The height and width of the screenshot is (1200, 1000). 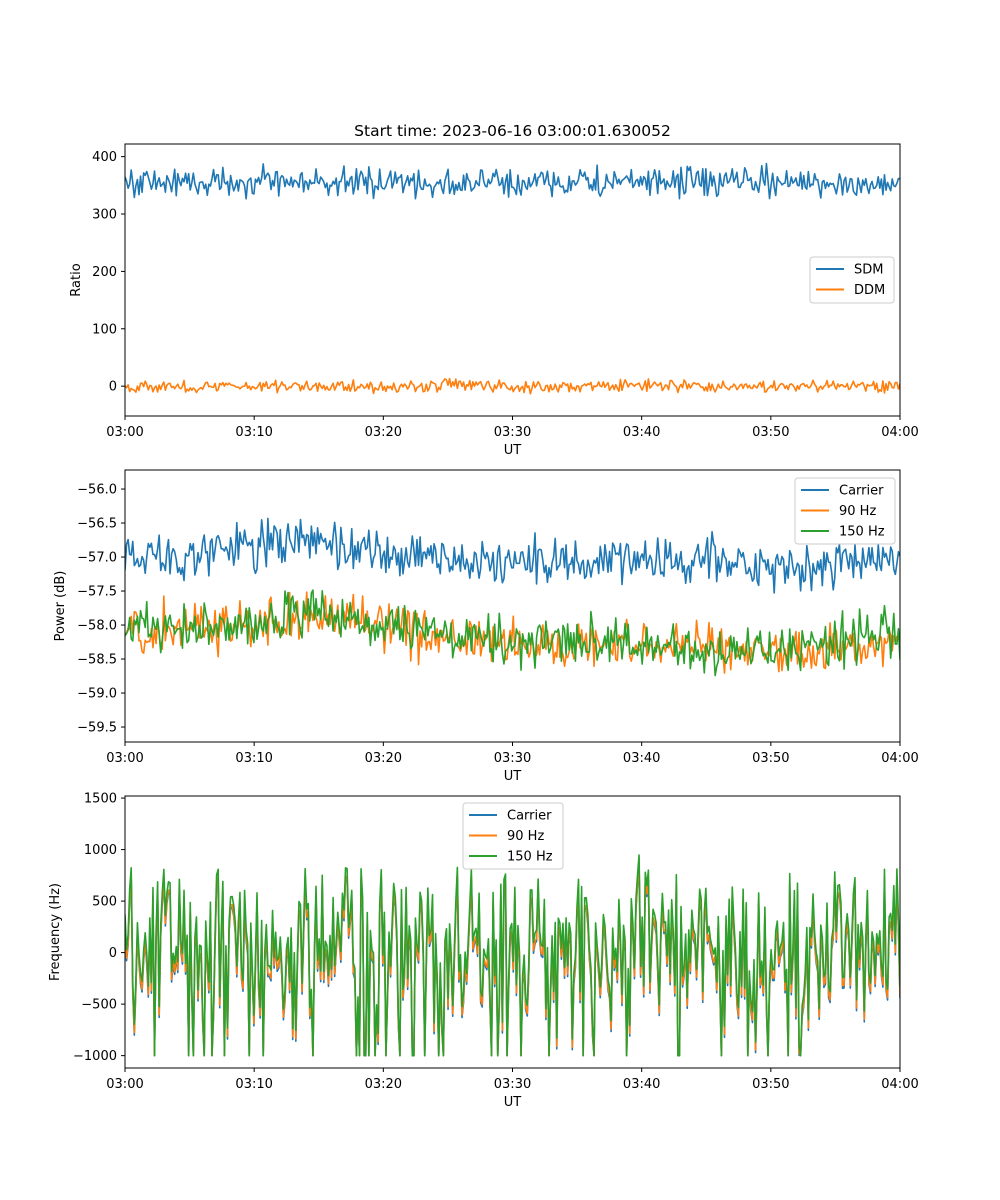 What do you see at coordinates (104, 215) in the screenshot?
I see `y-tick-label: 300` at bounding box center [104, 215].